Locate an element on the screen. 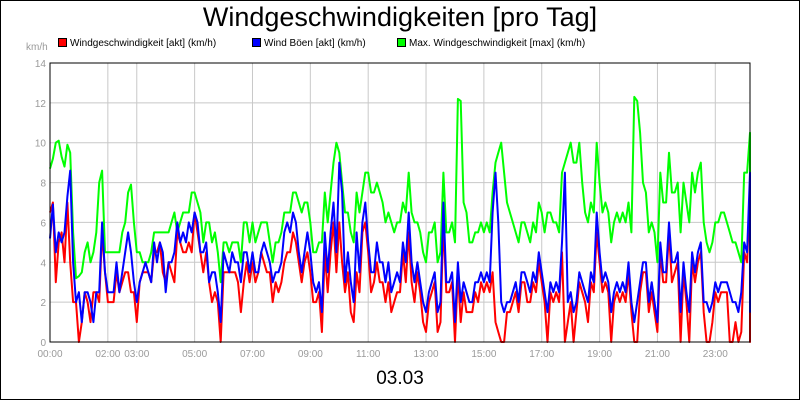  x-tick-label: 09:00 is located at coordinates (310, 354).